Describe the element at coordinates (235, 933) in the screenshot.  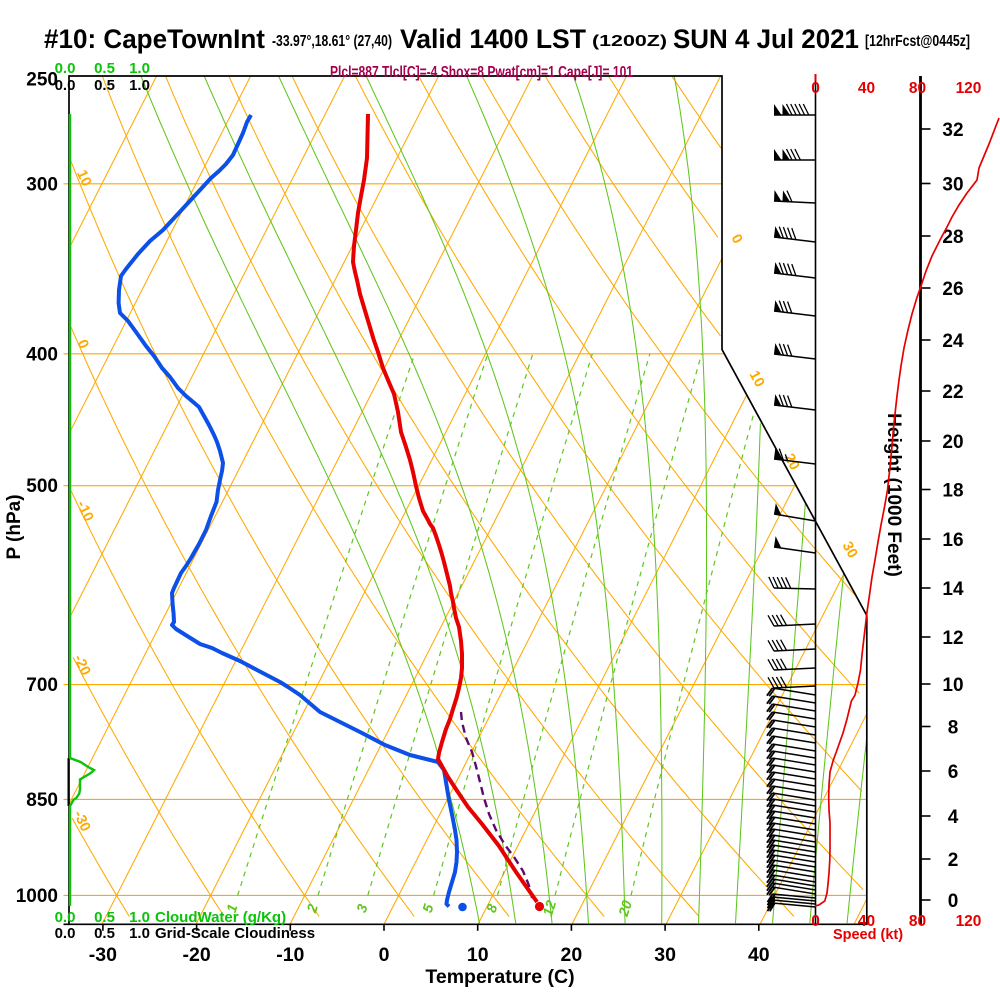
I see `svg-text: Grid-Scale Cloudiness` at that location.